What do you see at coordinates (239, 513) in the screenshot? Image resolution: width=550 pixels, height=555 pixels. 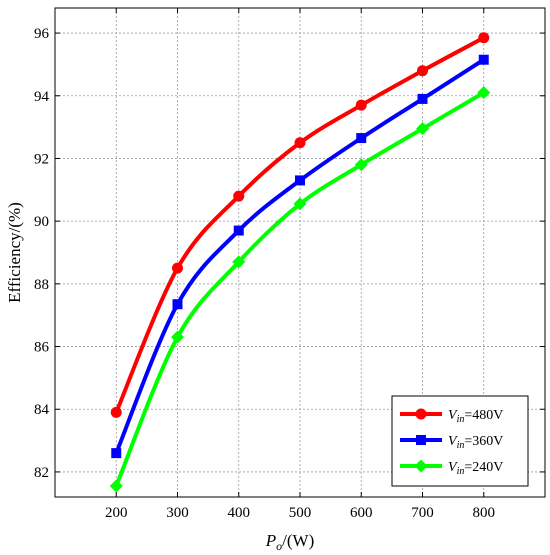 I see `x-tick-label: 400` at bounding box center [239, 513].